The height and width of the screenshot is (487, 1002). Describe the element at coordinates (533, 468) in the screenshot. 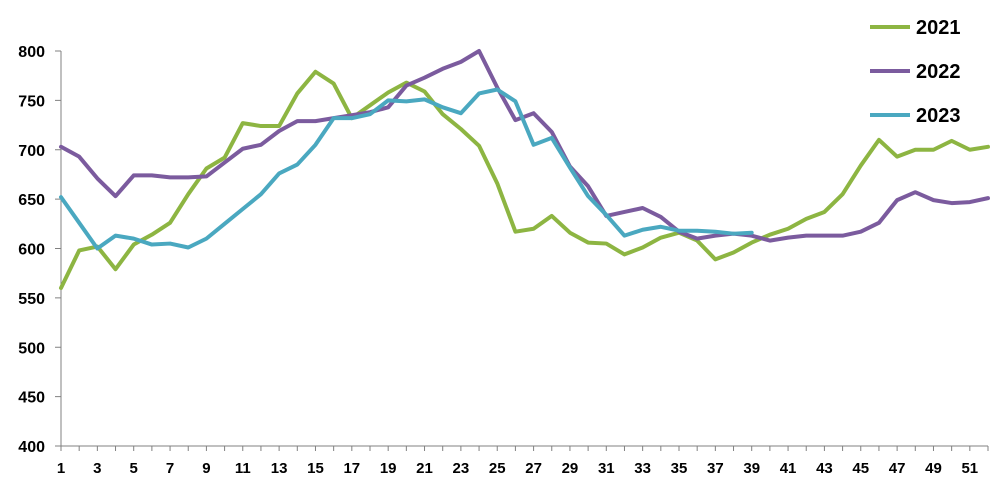

I see `x-tick-label: 27` at that location.